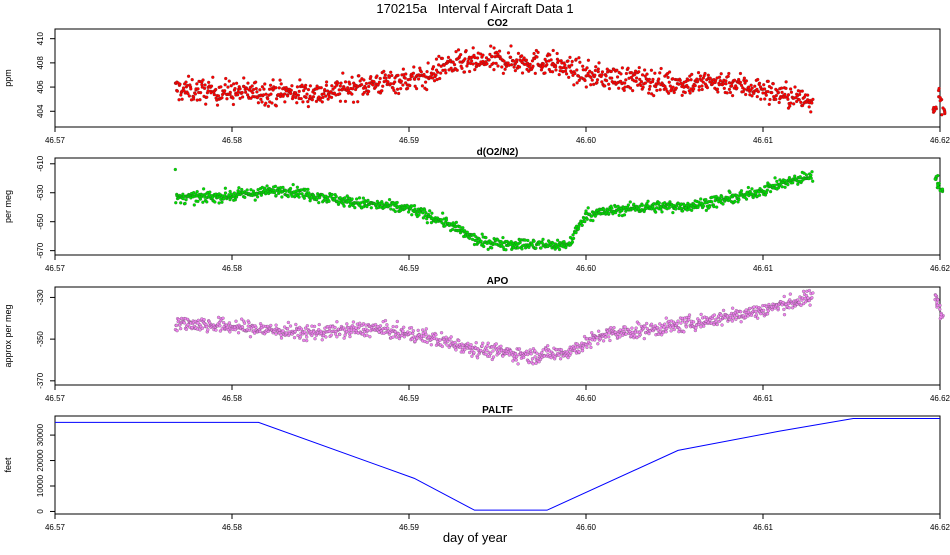 This screenshot has height=555, width=950. What do you see at coordinates (497, 410) in the screenshot?
I see `panel-title: PALTF` at bounding box center [497, 410].